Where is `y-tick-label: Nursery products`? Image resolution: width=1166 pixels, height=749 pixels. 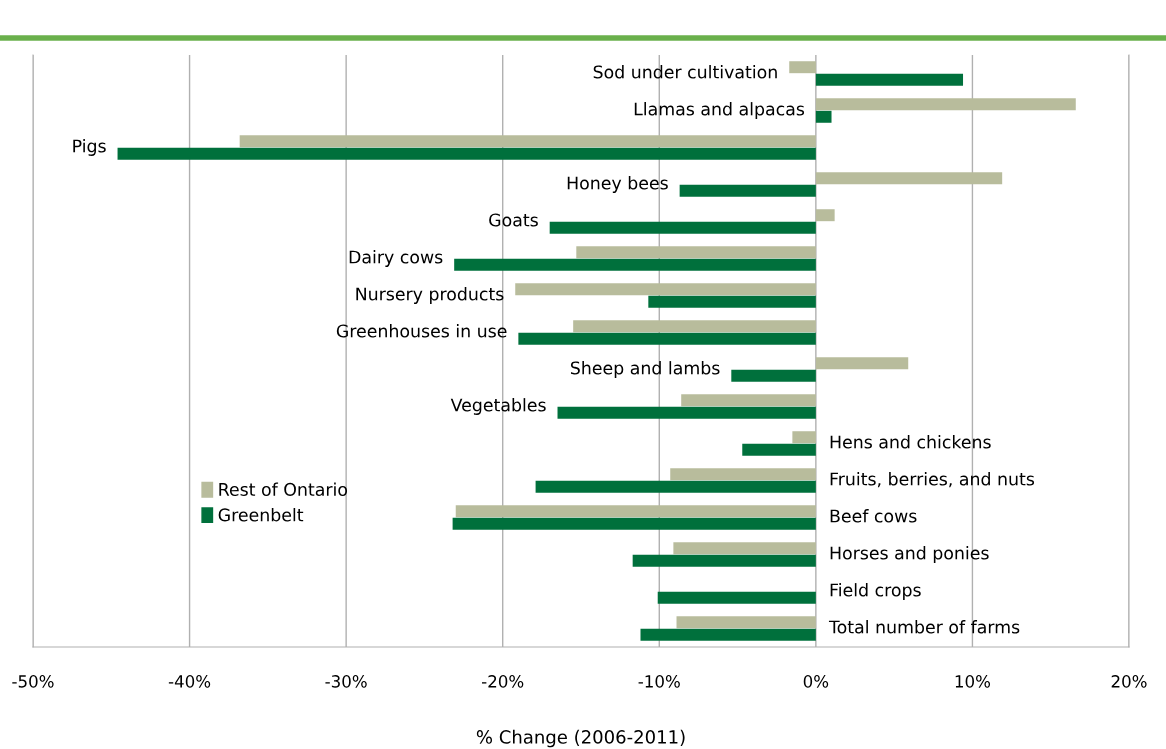
y-tick-label: Nursery products is located at coordinates (430, 295).